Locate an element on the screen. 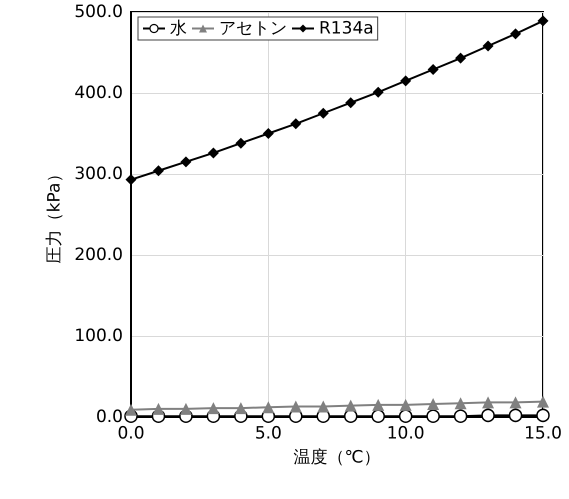  y-axis-title: 圧力（kPa） is located at coordinates (54, 215).